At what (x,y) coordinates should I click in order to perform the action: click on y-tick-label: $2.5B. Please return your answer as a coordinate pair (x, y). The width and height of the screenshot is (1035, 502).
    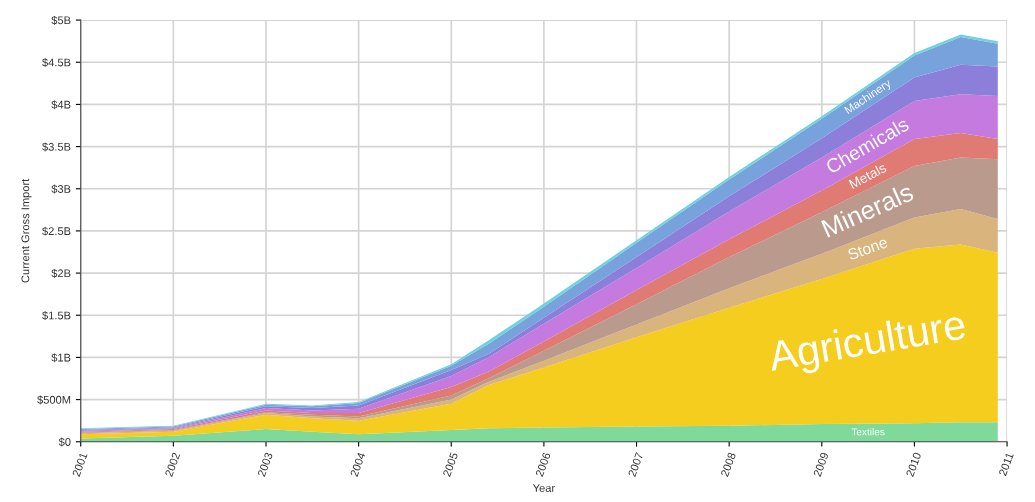
    Looking at the image, I should click on (56, 231).